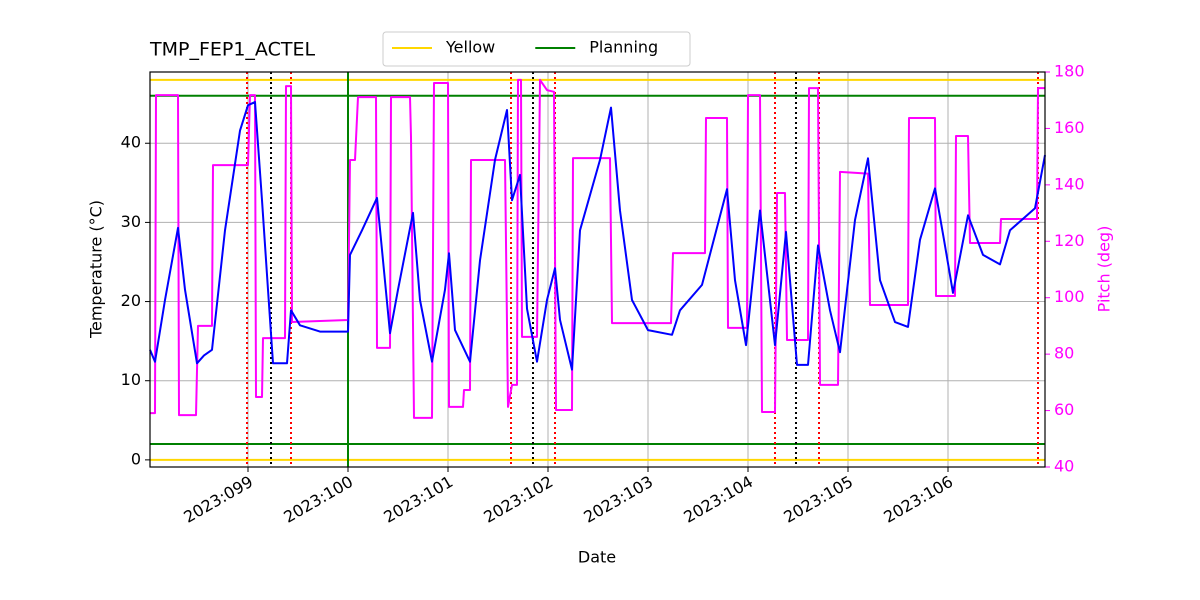 This screenshot has height=600, width=1200. I want to click on y-tick-label: 40, so click(131, 142).